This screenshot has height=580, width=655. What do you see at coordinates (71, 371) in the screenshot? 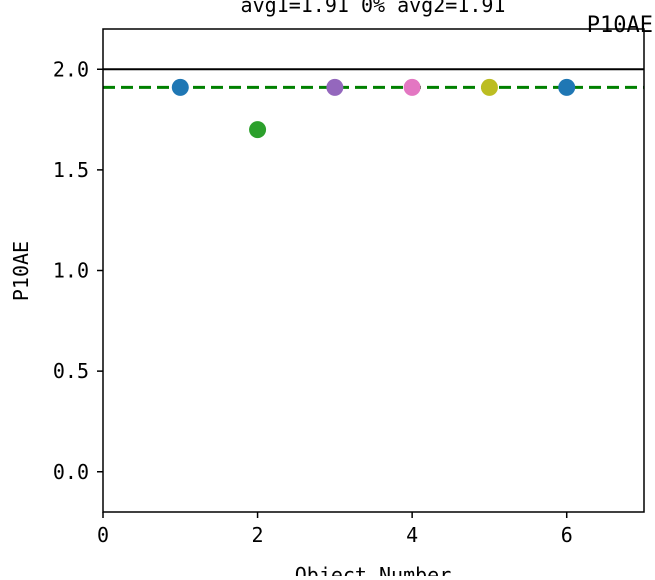
I see `y-tick-label: 0.5` at bounding box center [71, 371].